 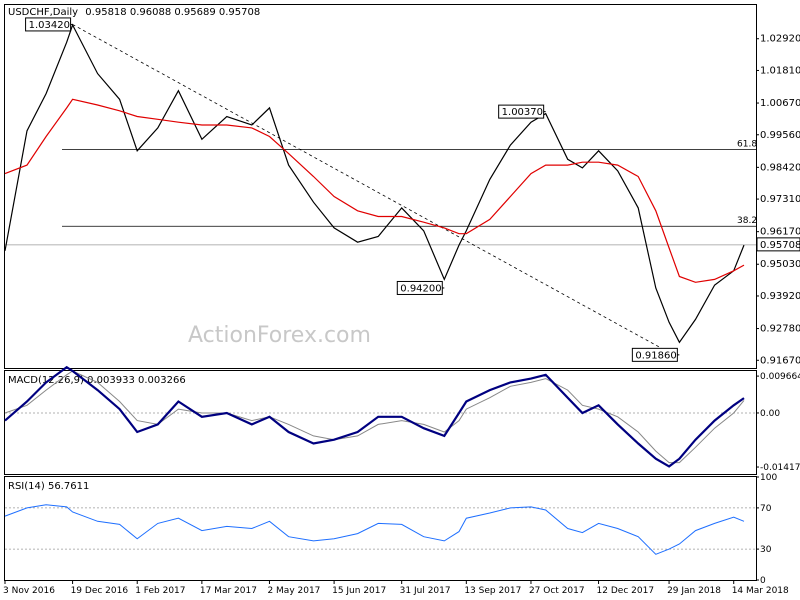 I want to click on price-tick-label: 0.97310, so click(x=780, y=199).